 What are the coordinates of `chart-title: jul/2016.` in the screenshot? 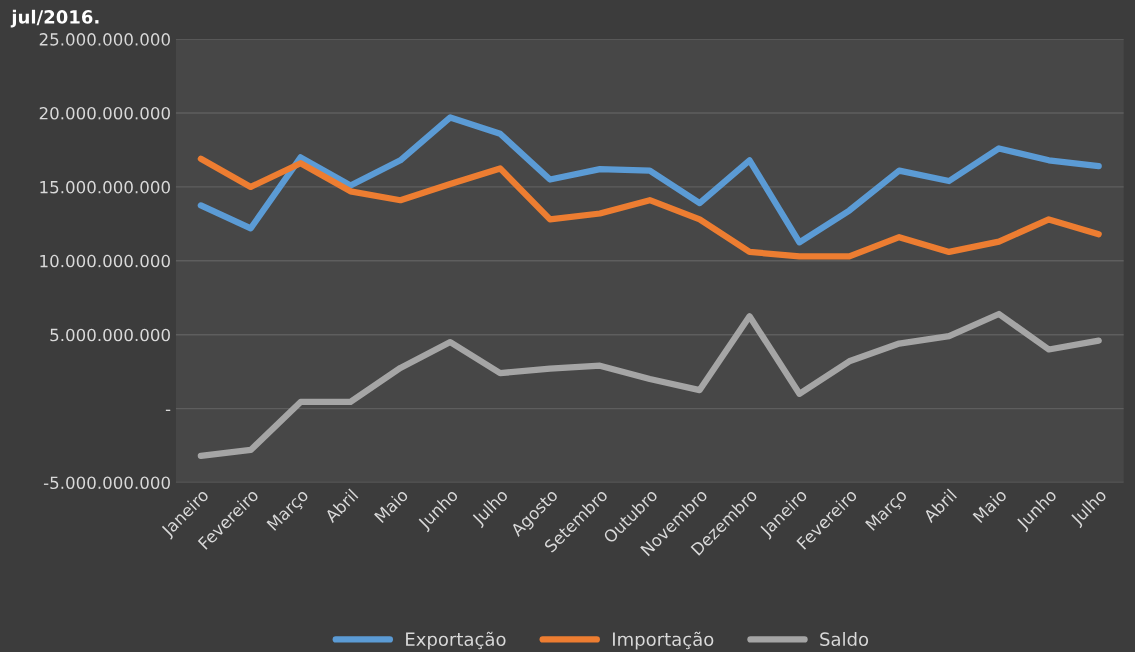 It's located at (54, 18).